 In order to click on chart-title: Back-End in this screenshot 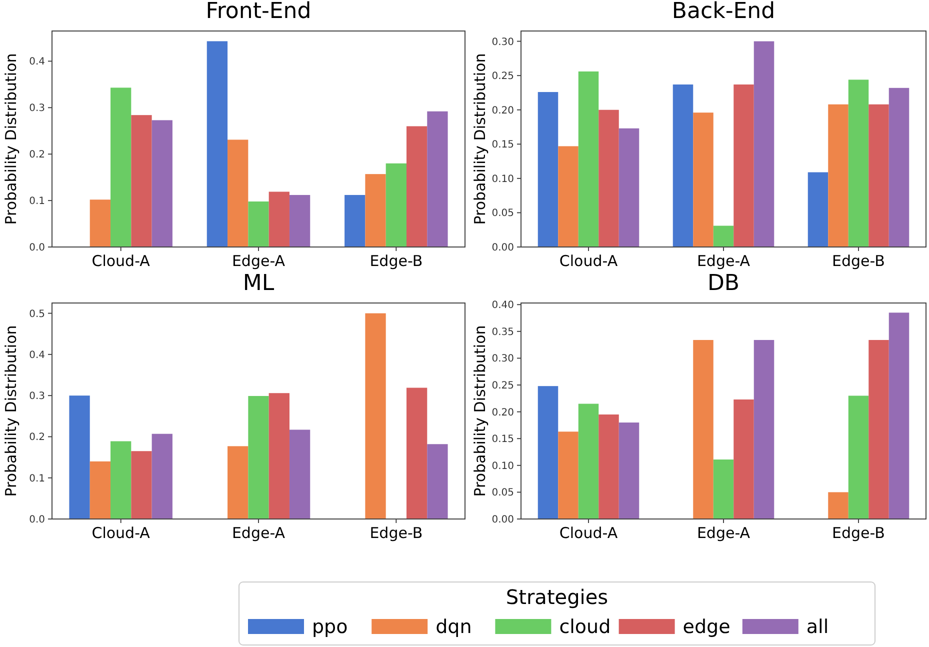, I will do `click(724, 12)`.